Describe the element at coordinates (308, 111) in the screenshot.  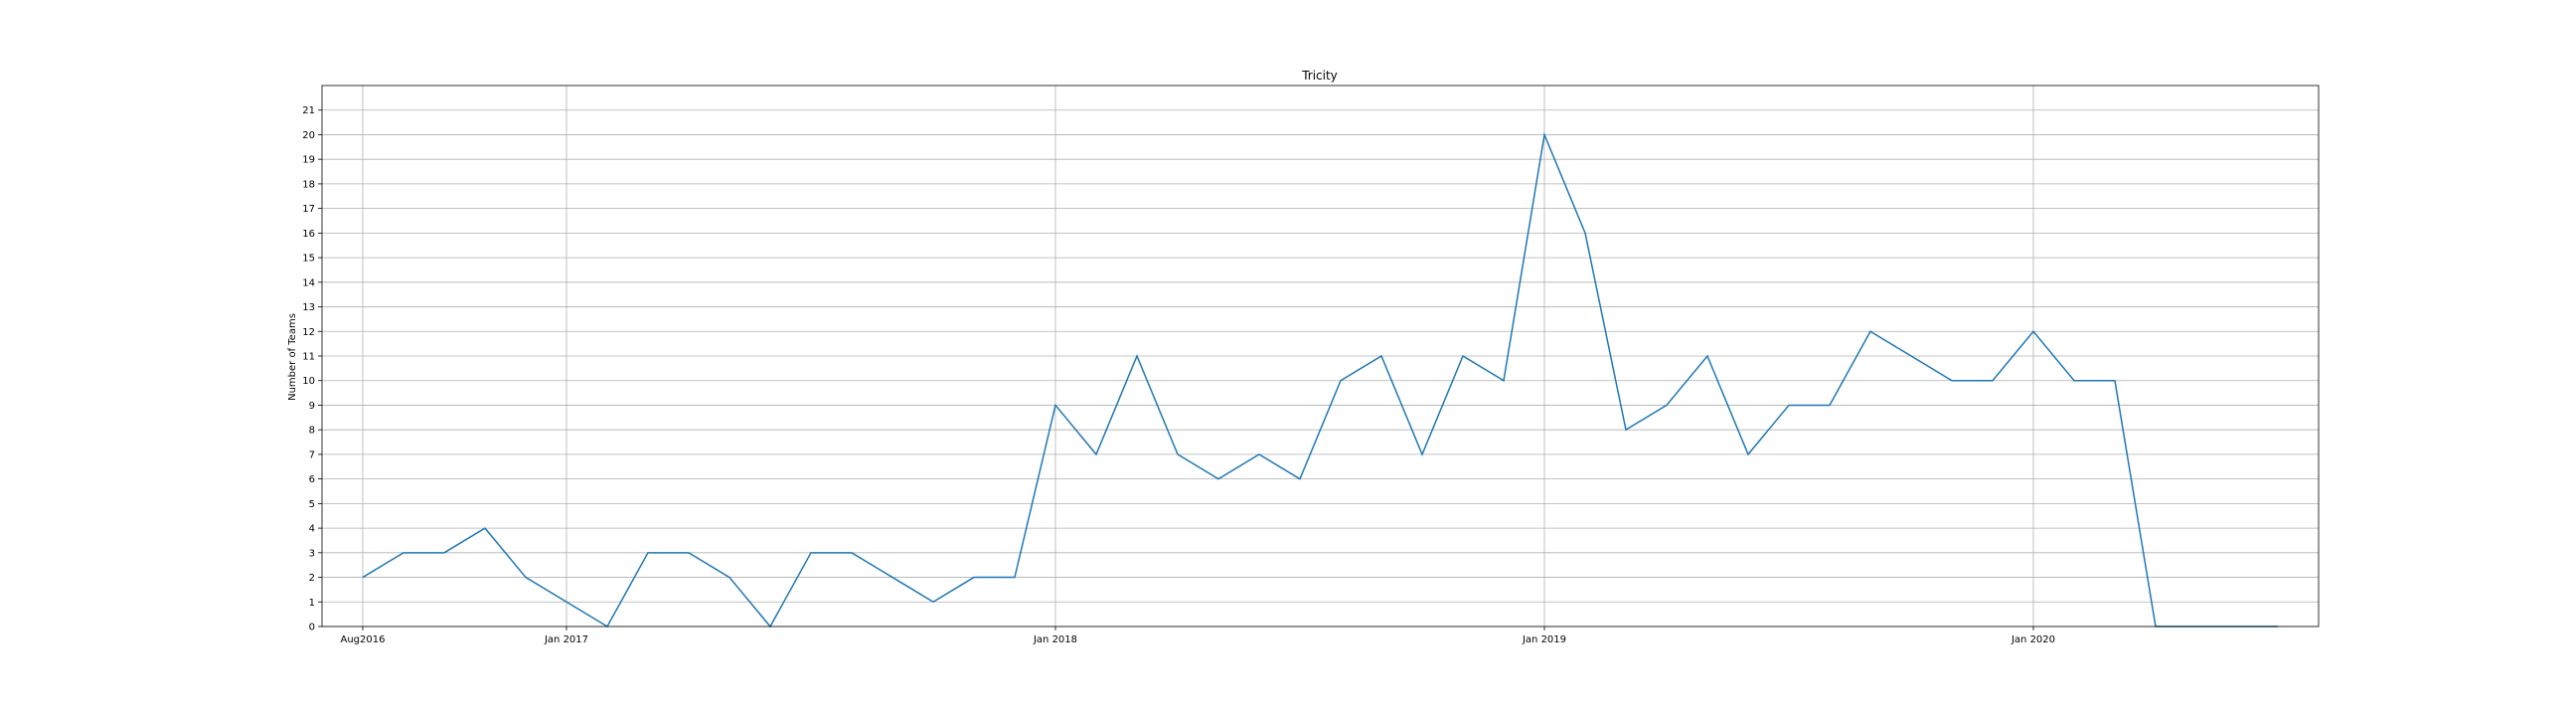
I see `y-tick-label: 21` at that location.